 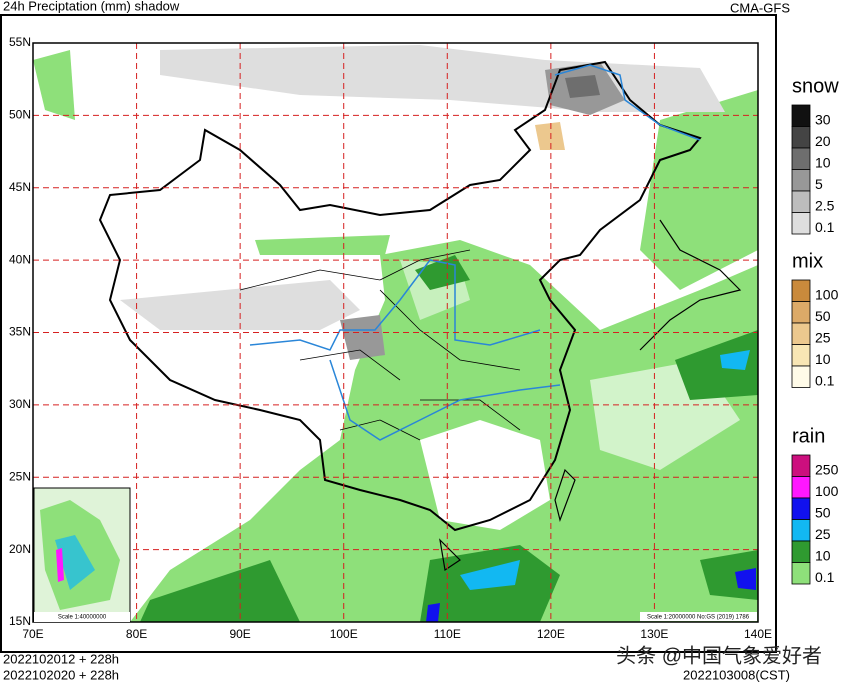 I want to click on province-borders, so click(x=380, y=345).